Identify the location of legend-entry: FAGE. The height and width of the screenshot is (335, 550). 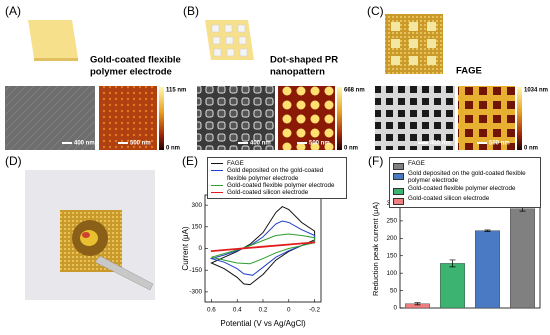
(277, 163).